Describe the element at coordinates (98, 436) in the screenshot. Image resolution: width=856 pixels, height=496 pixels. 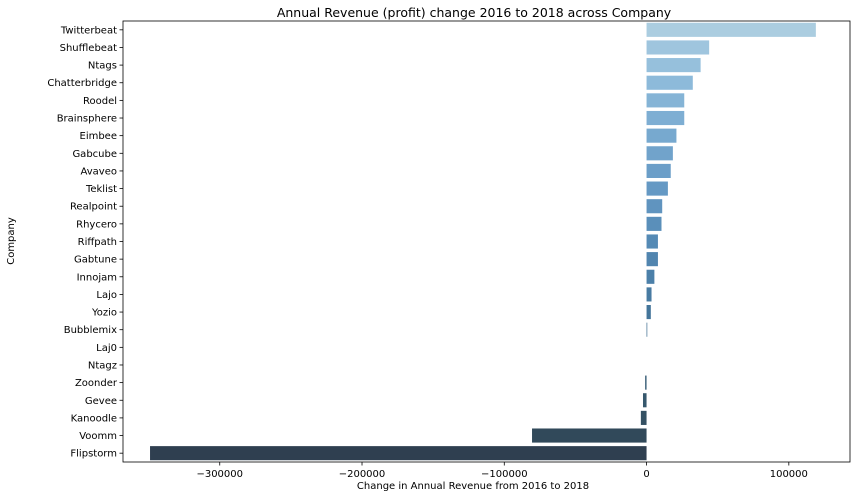
I see `y-tick-label: Voomm` at that location.